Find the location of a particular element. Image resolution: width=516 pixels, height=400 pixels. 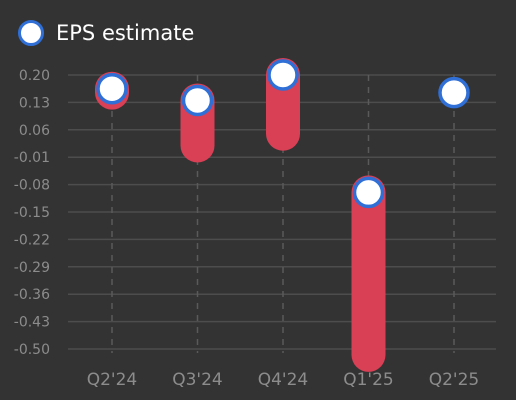

y-tick-label: -0.15 is located at coordinates (32, 213).